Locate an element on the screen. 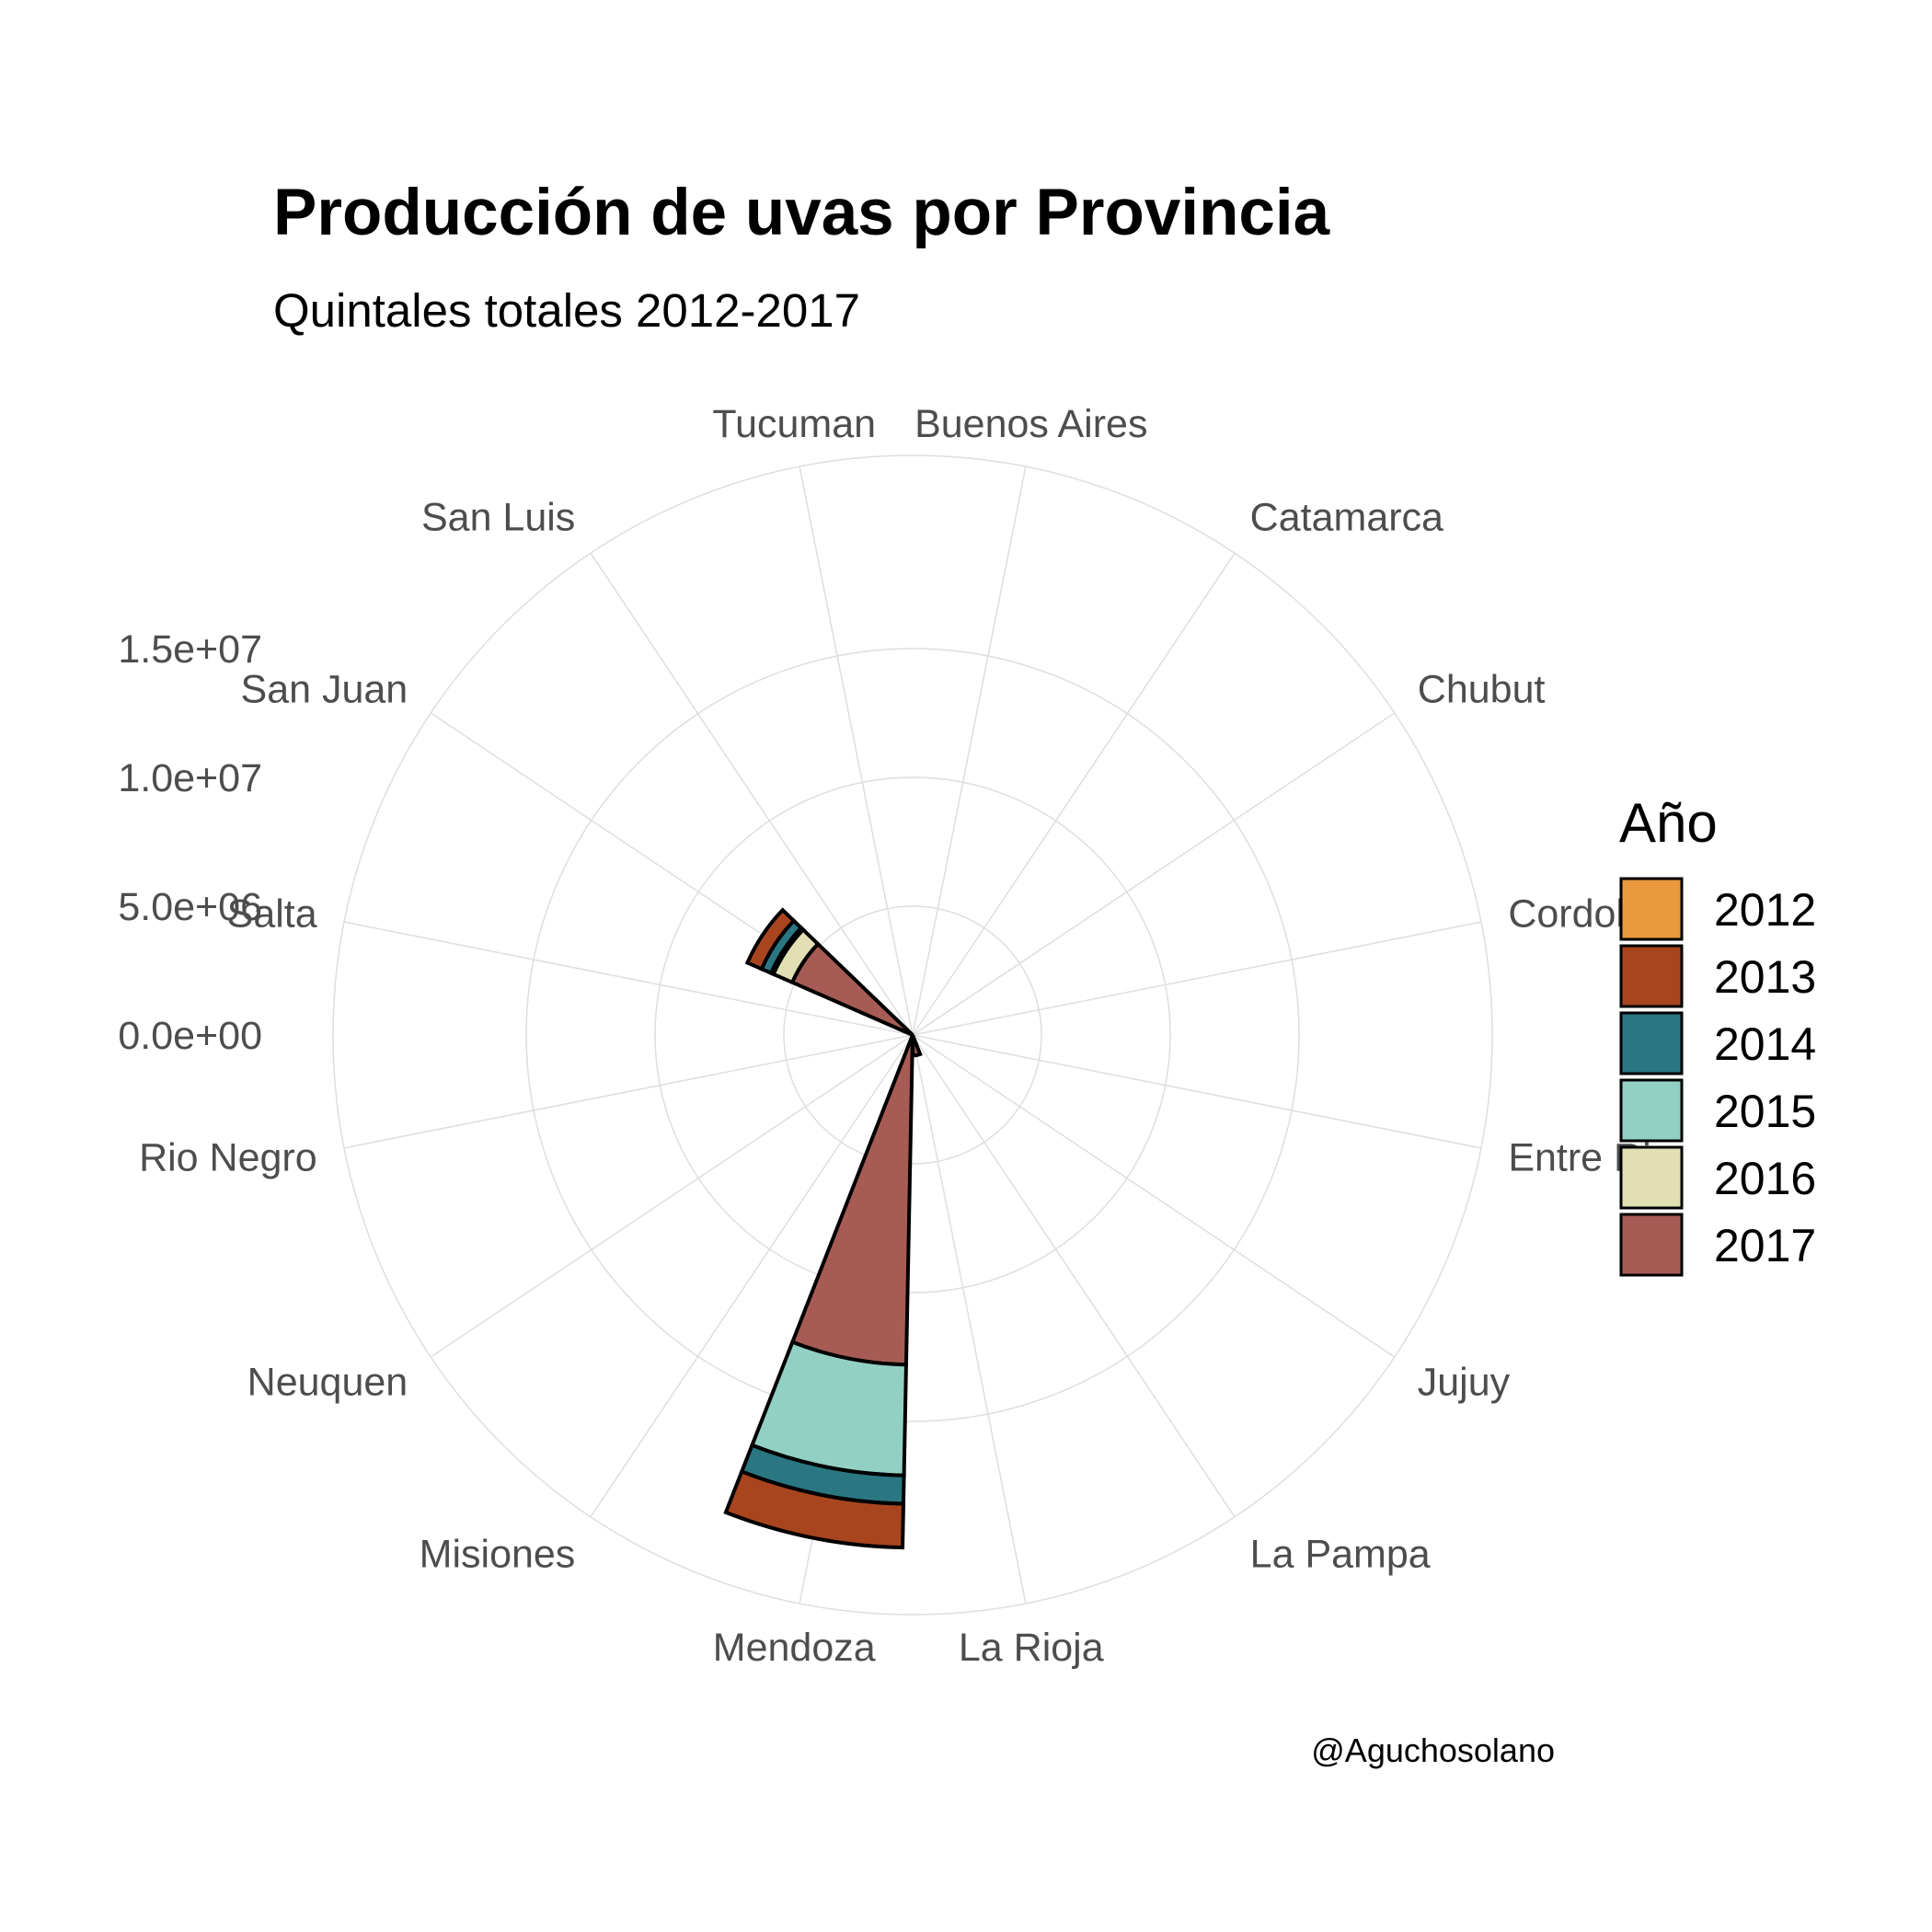 The image size is (1932, 1932). radial-tick-label: 1.5e+07 is located at coordinates (190, 649).